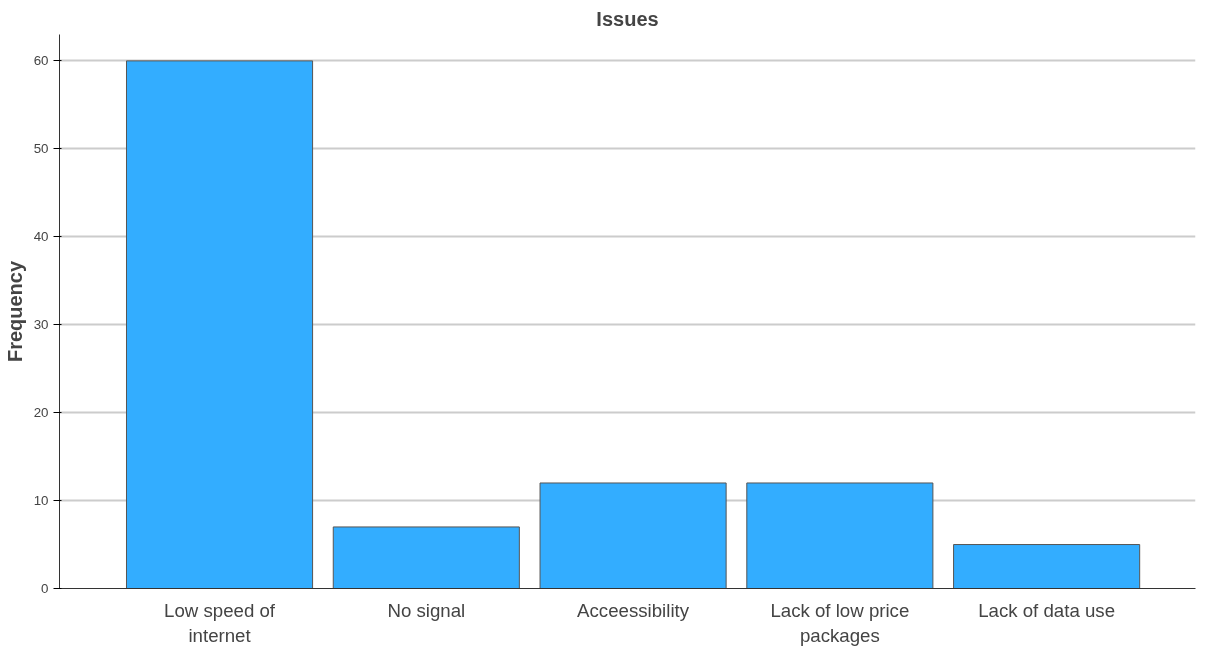  I want to click on y-tick-label: 40, so click(41, 237).